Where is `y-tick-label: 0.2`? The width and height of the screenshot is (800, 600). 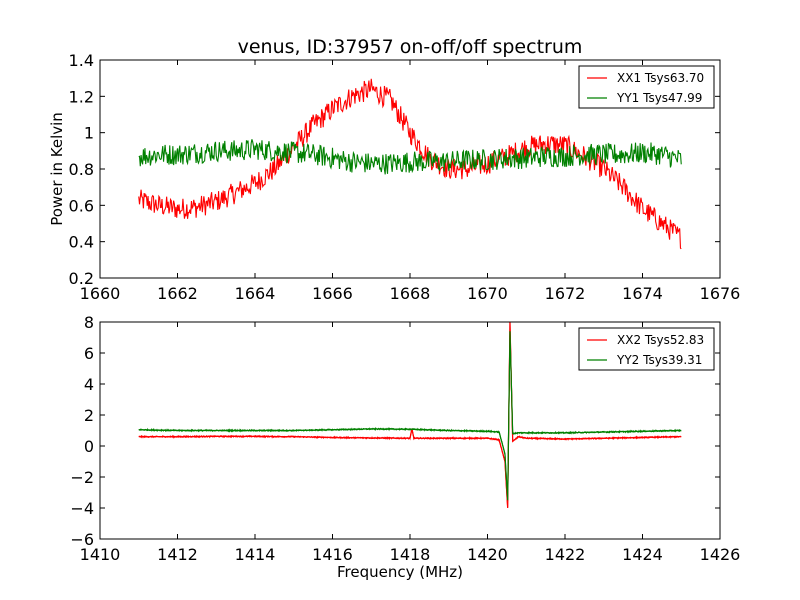
y-tick-label: 0.2 is located at coordinates (81, 278).